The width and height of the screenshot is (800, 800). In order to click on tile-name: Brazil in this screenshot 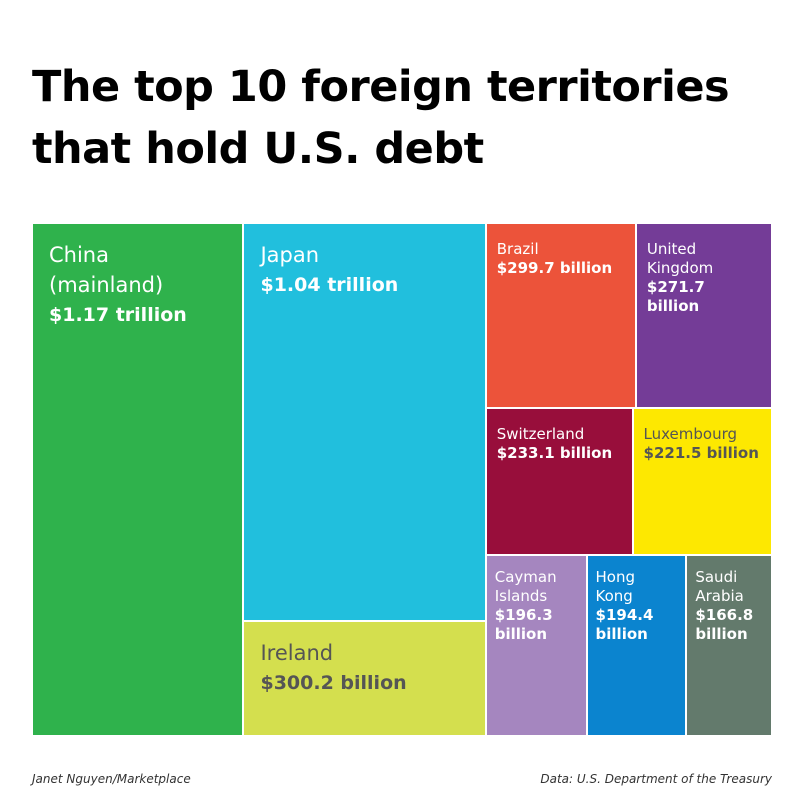, I will do `click(517, 249)`.